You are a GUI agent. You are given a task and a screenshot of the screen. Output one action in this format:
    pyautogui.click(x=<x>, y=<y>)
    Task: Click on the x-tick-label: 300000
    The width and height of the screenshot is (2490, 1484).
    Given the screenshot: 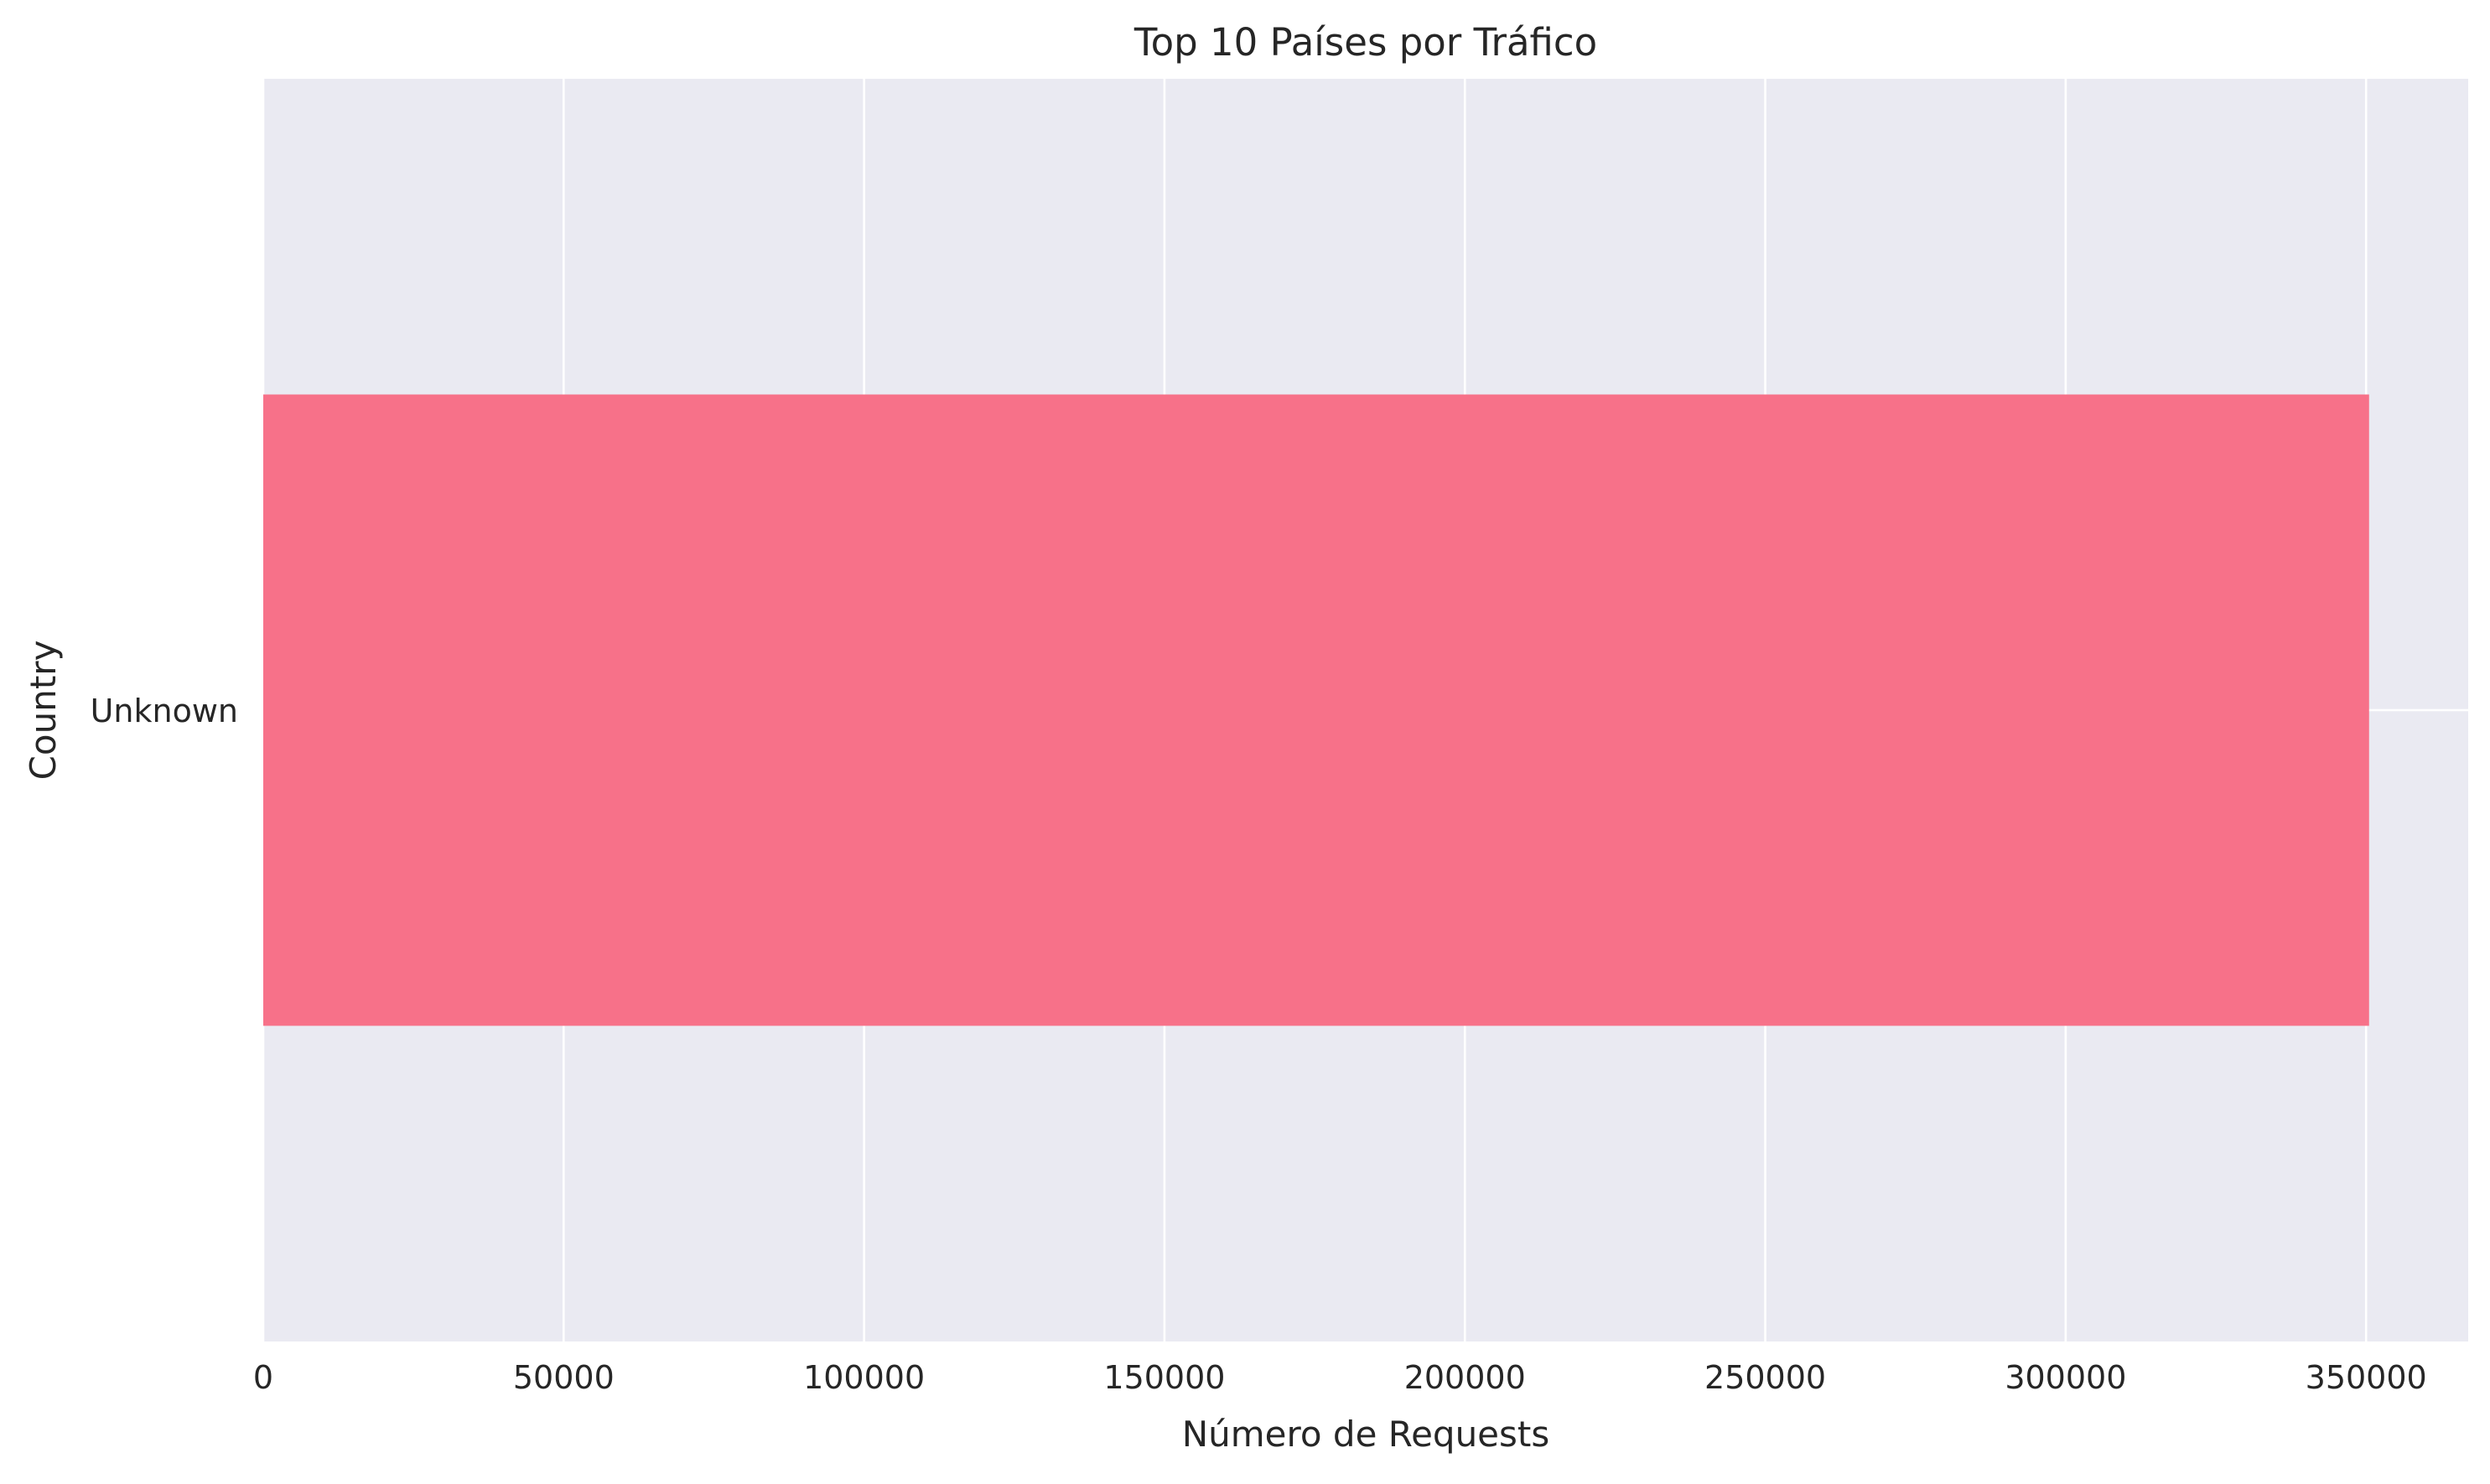 What is the action you would take?
    pyautogui.click(x=2065, y=1377)
    